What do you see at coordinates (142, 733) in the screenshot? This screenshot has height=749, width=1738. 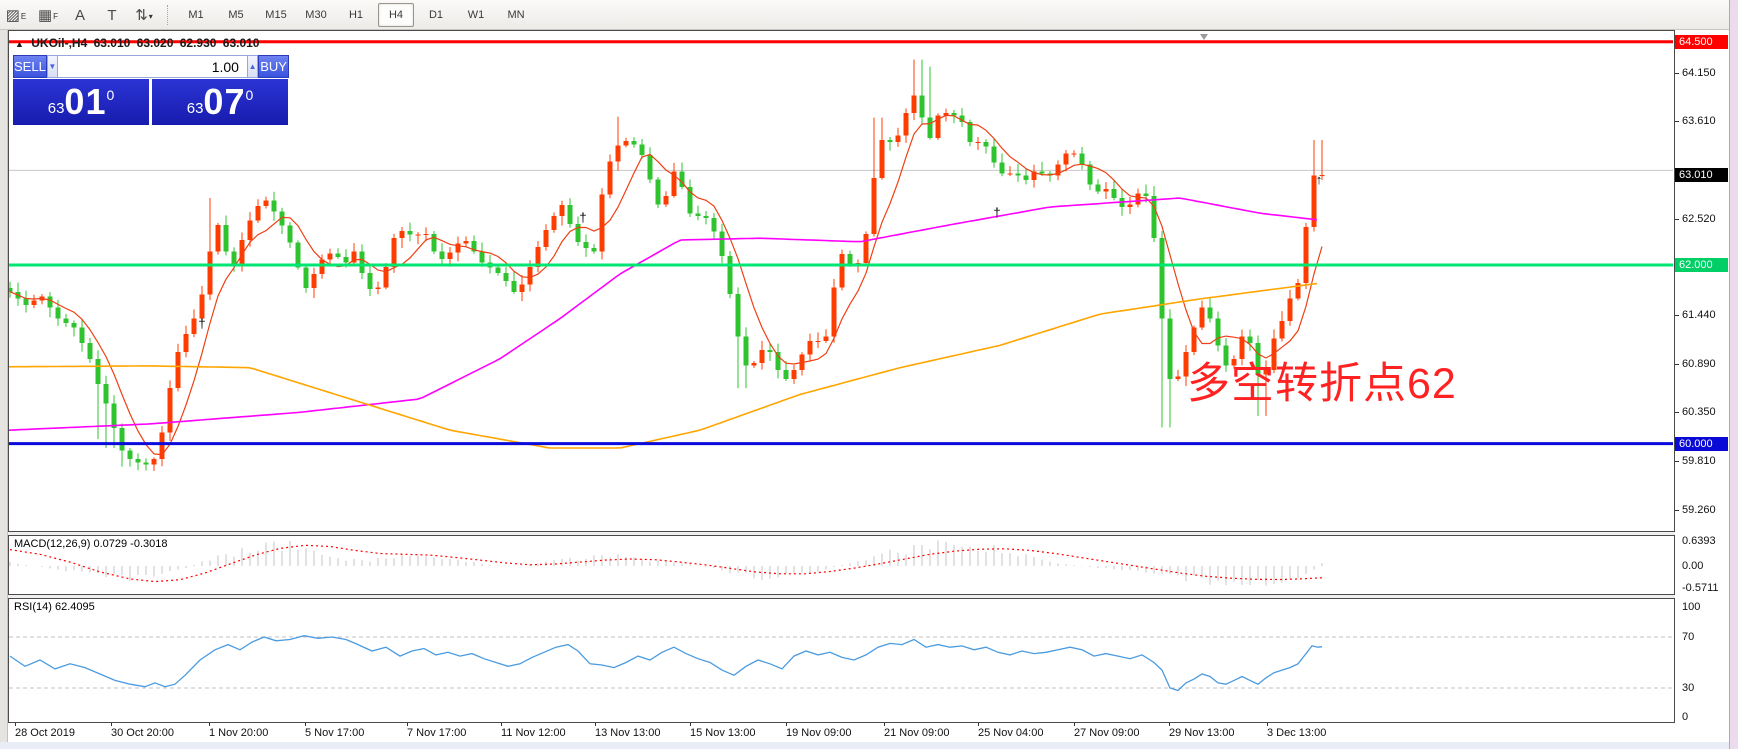 I see `time-tick-label: 30 Oct 20:00` at bounding box center [142, 733].